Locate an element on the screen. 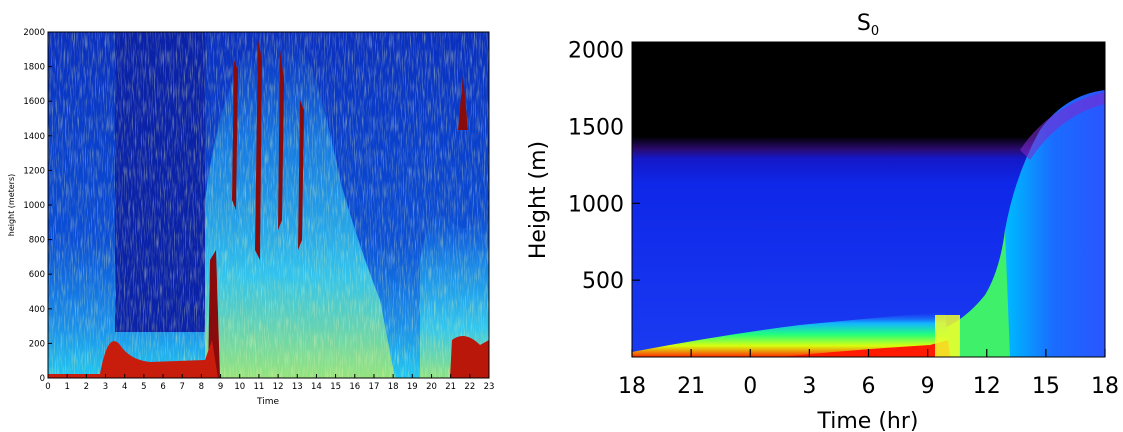  title-right-main: S is located at coordinates (864, 23).